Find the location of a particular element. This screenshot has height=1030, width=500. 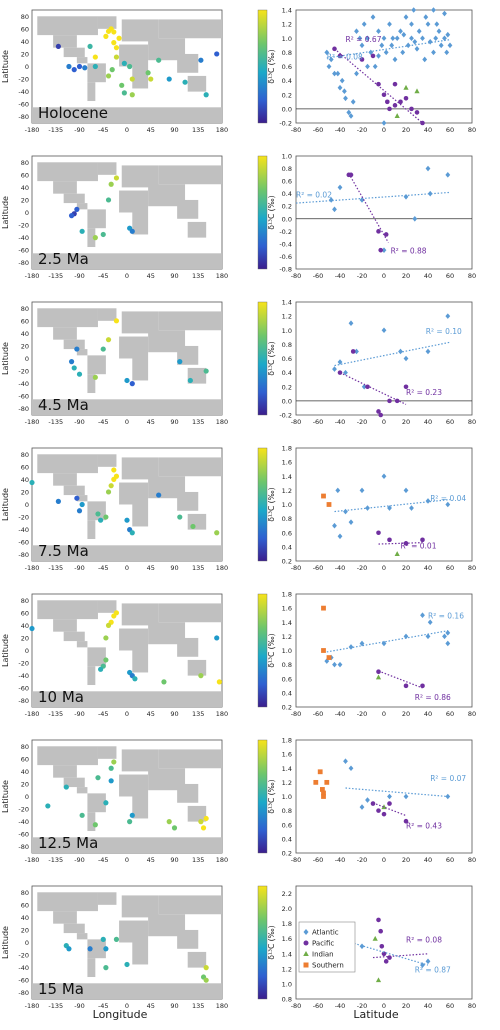

r-squared-label: R² = 0.88 is located at coordinates (409, 250).